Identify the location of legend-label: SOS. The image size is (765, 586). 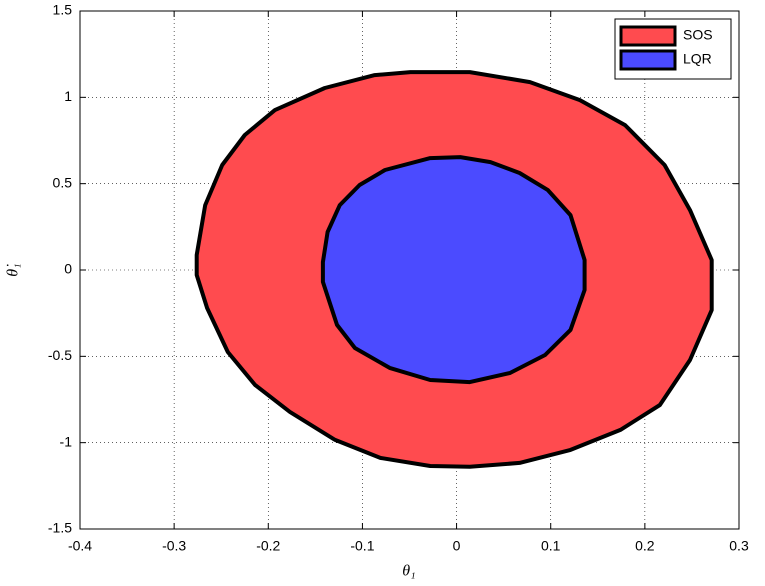
(698, 35).